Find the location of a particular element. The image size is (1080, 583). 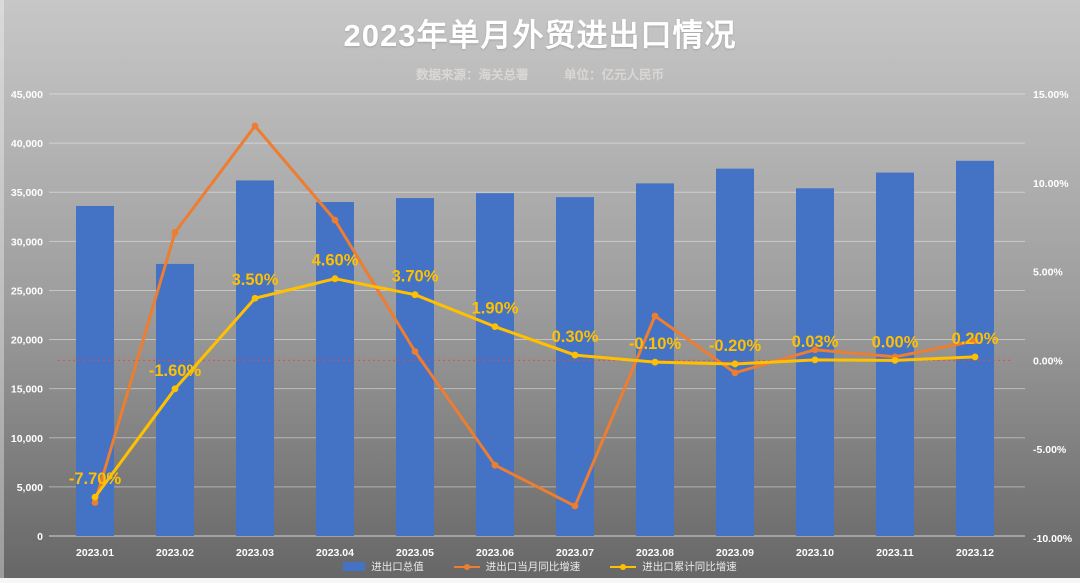

legend-label-cumulative-growth: 进出口累计同比增速 is located at coordinates (689, 567).